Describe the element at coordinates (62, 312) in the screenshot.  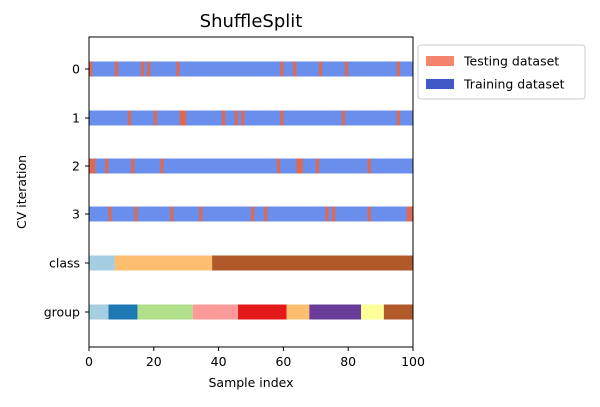
I see `y-tick-label: group` at that location.